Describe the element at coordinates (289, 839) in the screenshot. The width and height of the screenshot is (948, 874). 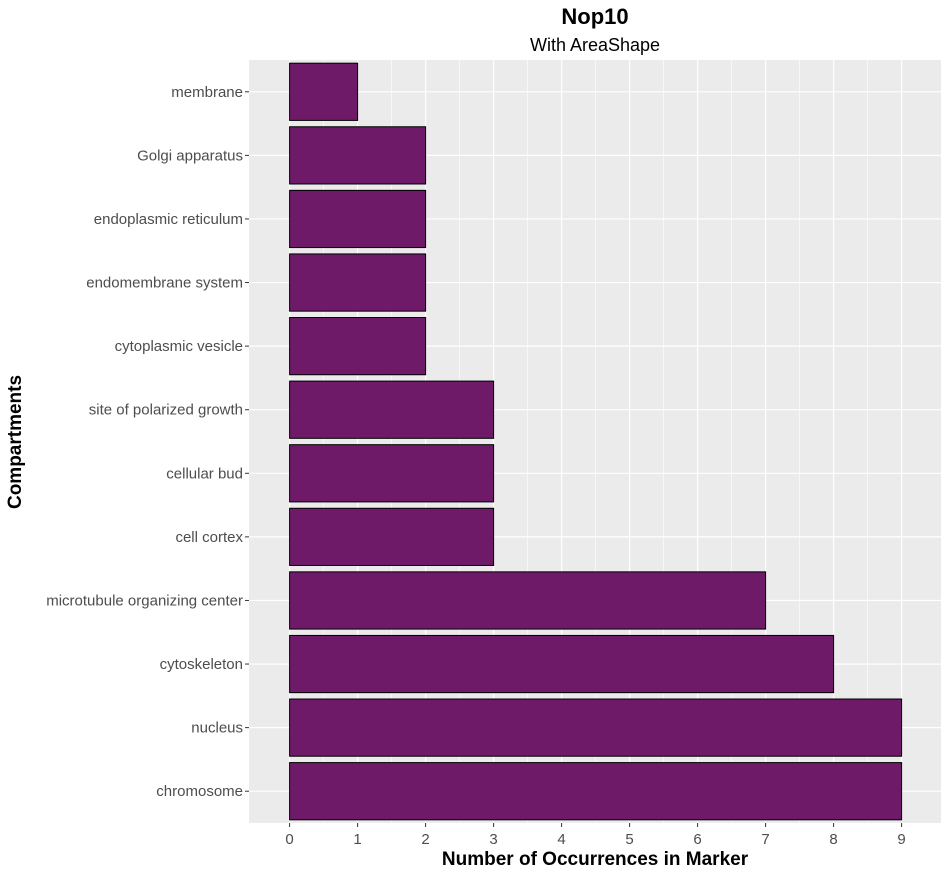
I see `x-tick-label: 0` at that location.